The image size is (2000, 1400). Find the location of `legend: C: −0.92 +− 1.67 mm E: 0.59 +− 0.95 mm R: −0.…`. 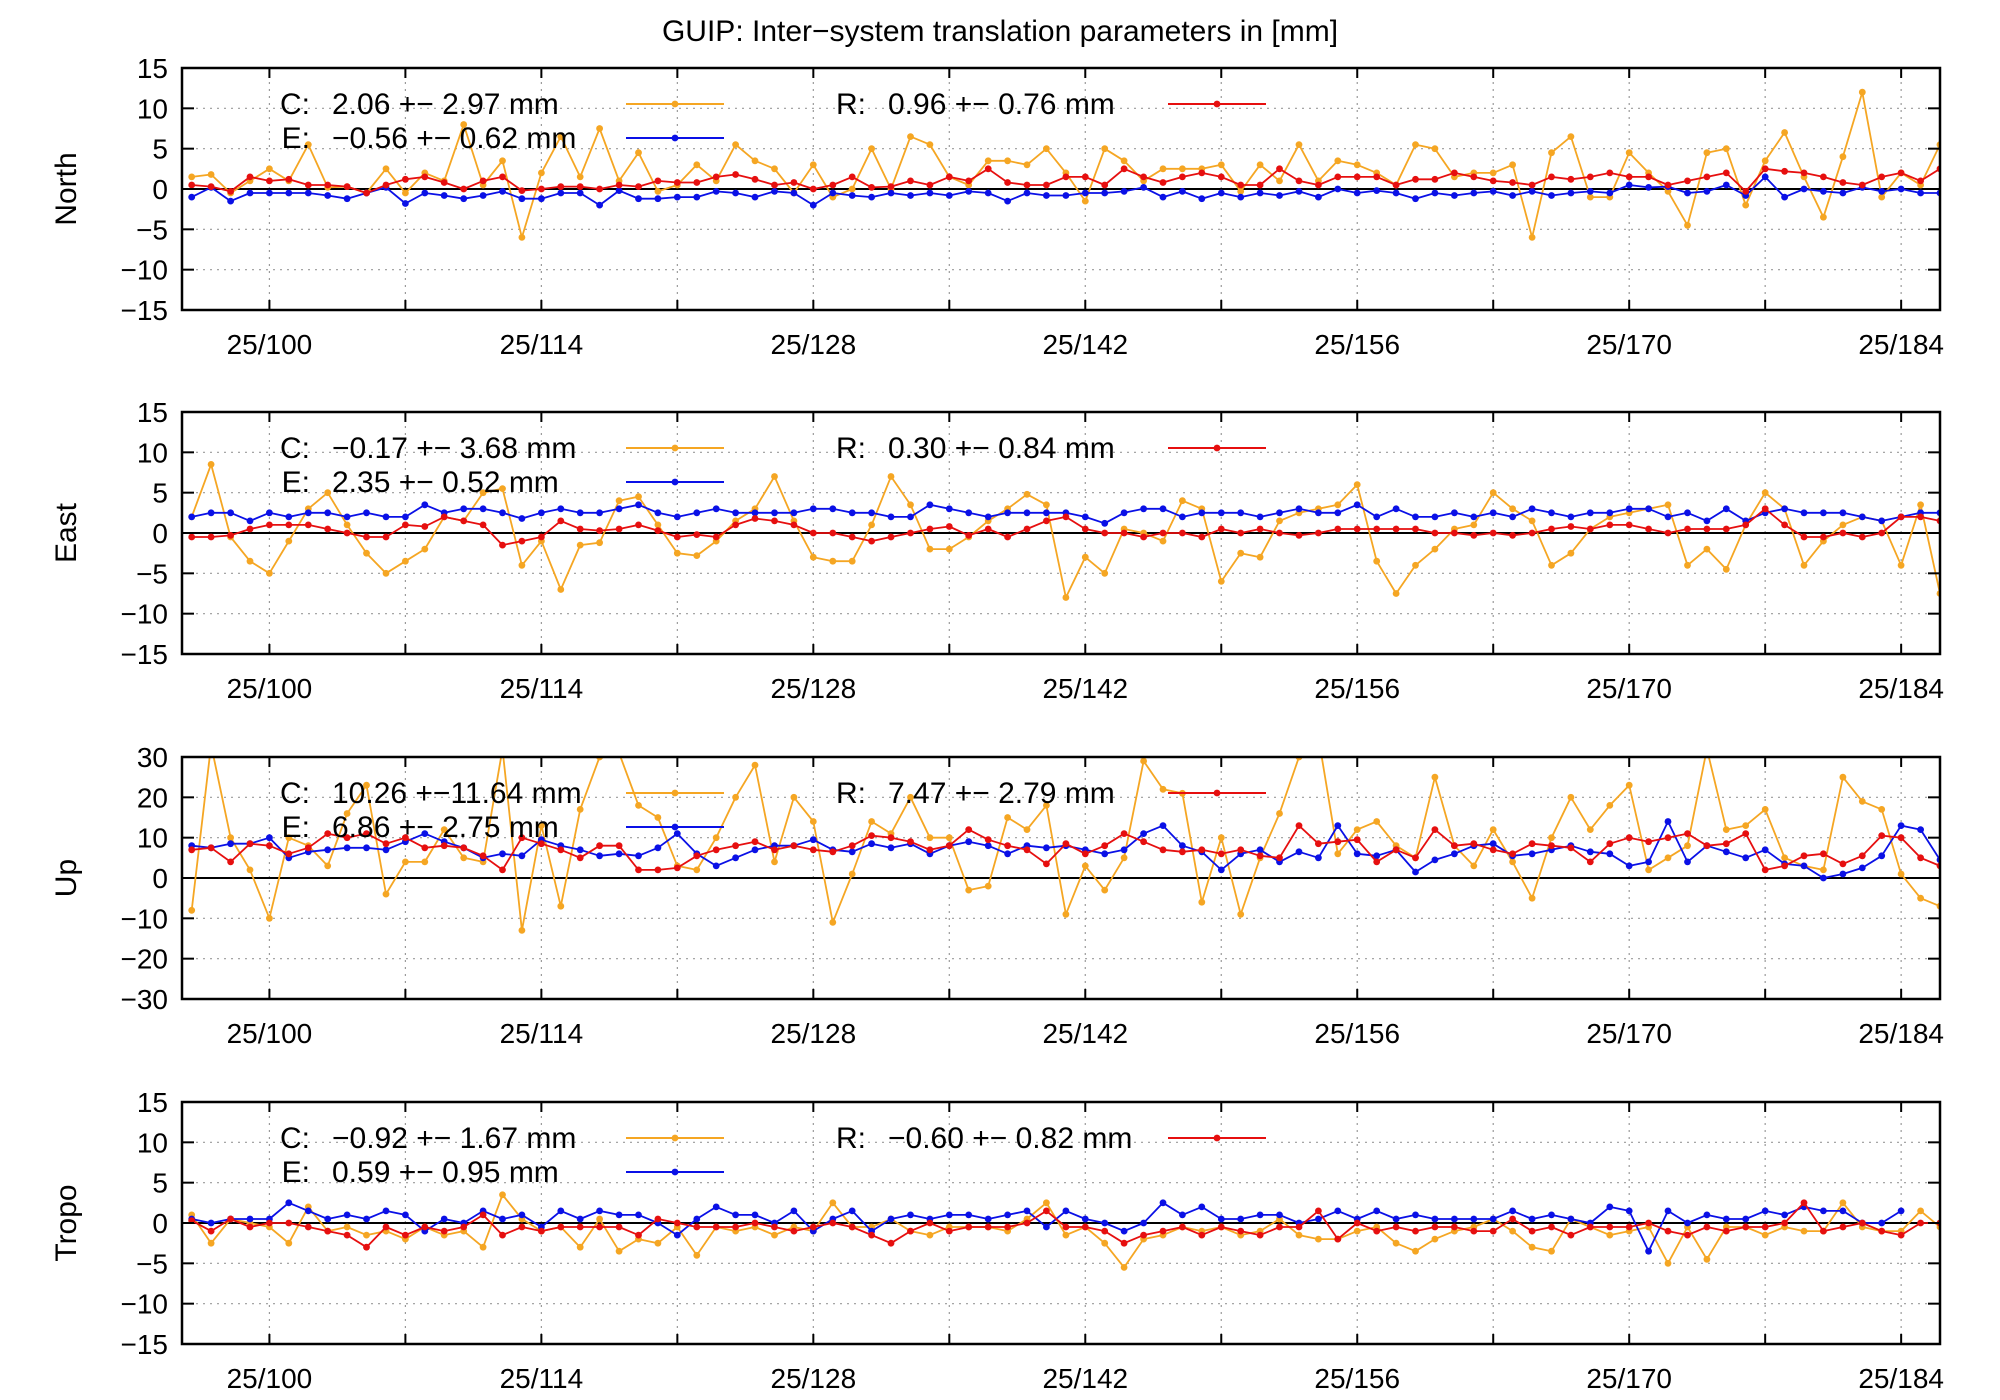

legend: C: −0.92 +− 1.67 mm E: 0.59 +− 0.95 mm R: −0.… is located at coordinates (773, 1155).